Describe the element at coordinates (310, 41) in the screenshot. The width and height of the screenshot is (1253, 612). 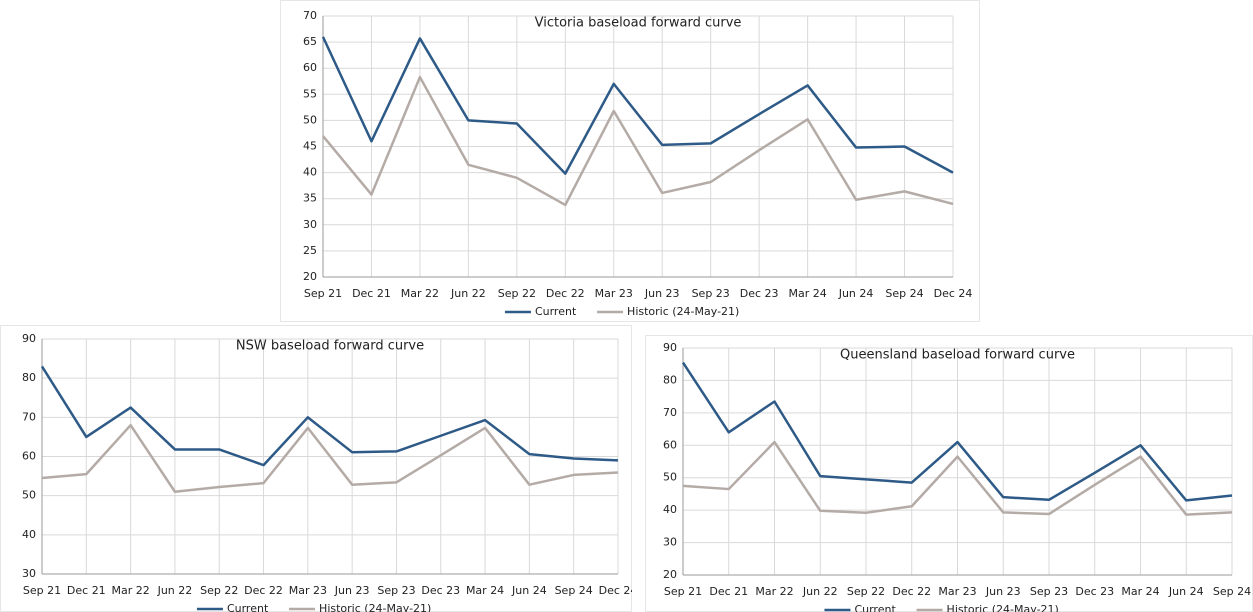
I see `y-tick-label: 65` at that location.